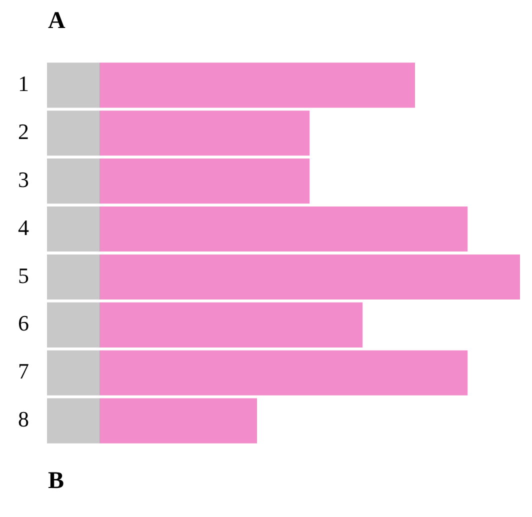 This screenshot has width=532, height=517. What do you see at coordinates (23, 131) in the screenshot?
I see `y-tick-label: 2` at bounding box center [23, 131].